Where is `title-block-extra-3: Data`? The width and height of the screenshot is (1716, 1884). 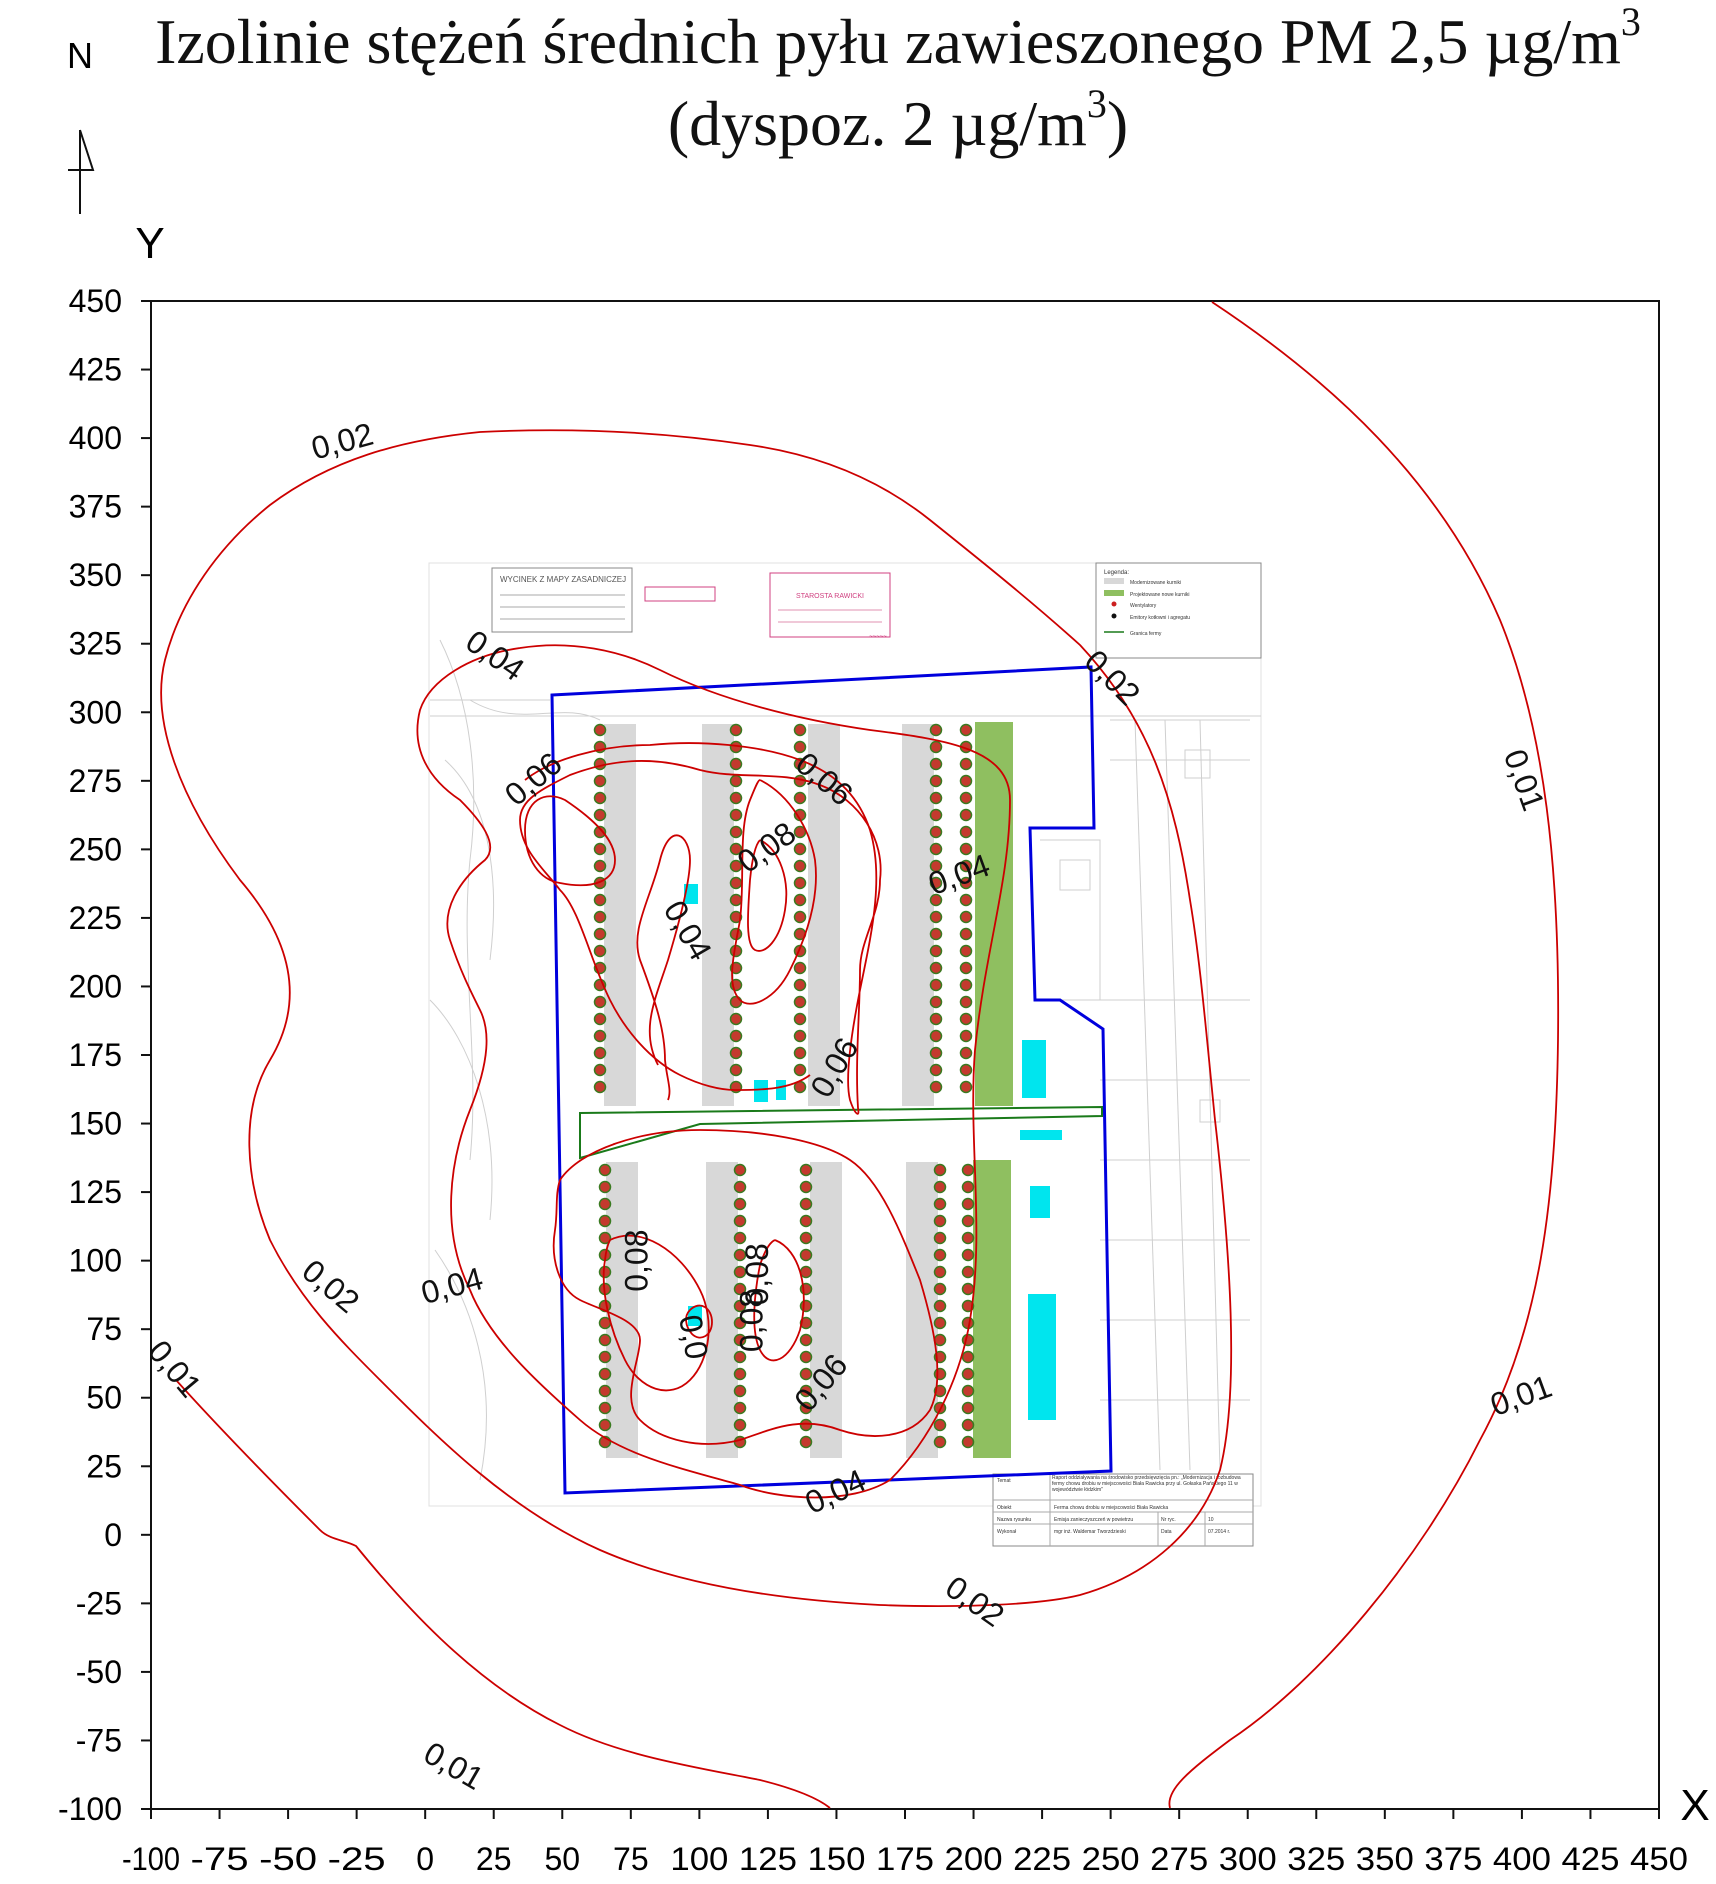 title-block-extra-3: Data is located at coordinates (1166, 1532).